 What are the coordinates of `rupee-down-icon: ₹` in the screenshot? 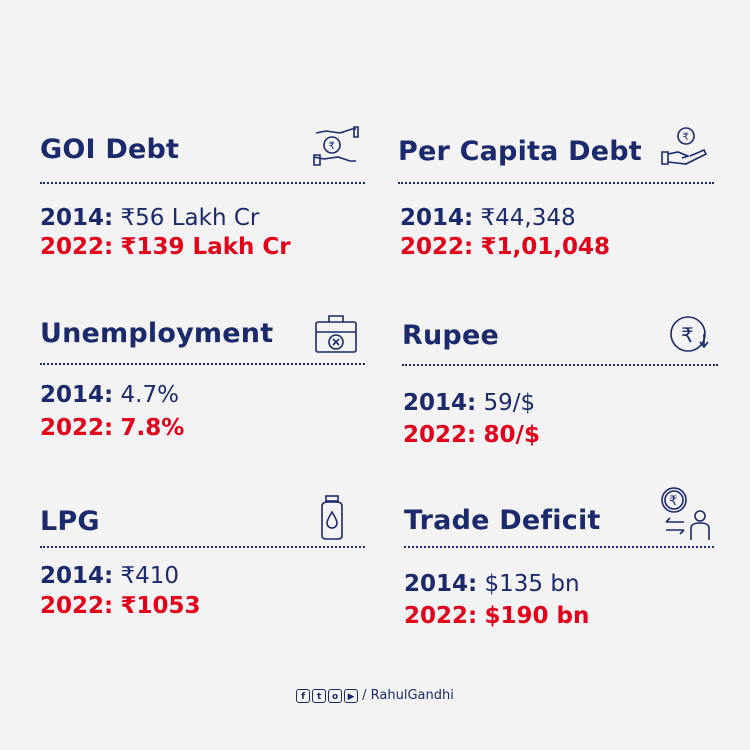 It's located at (690, 335).